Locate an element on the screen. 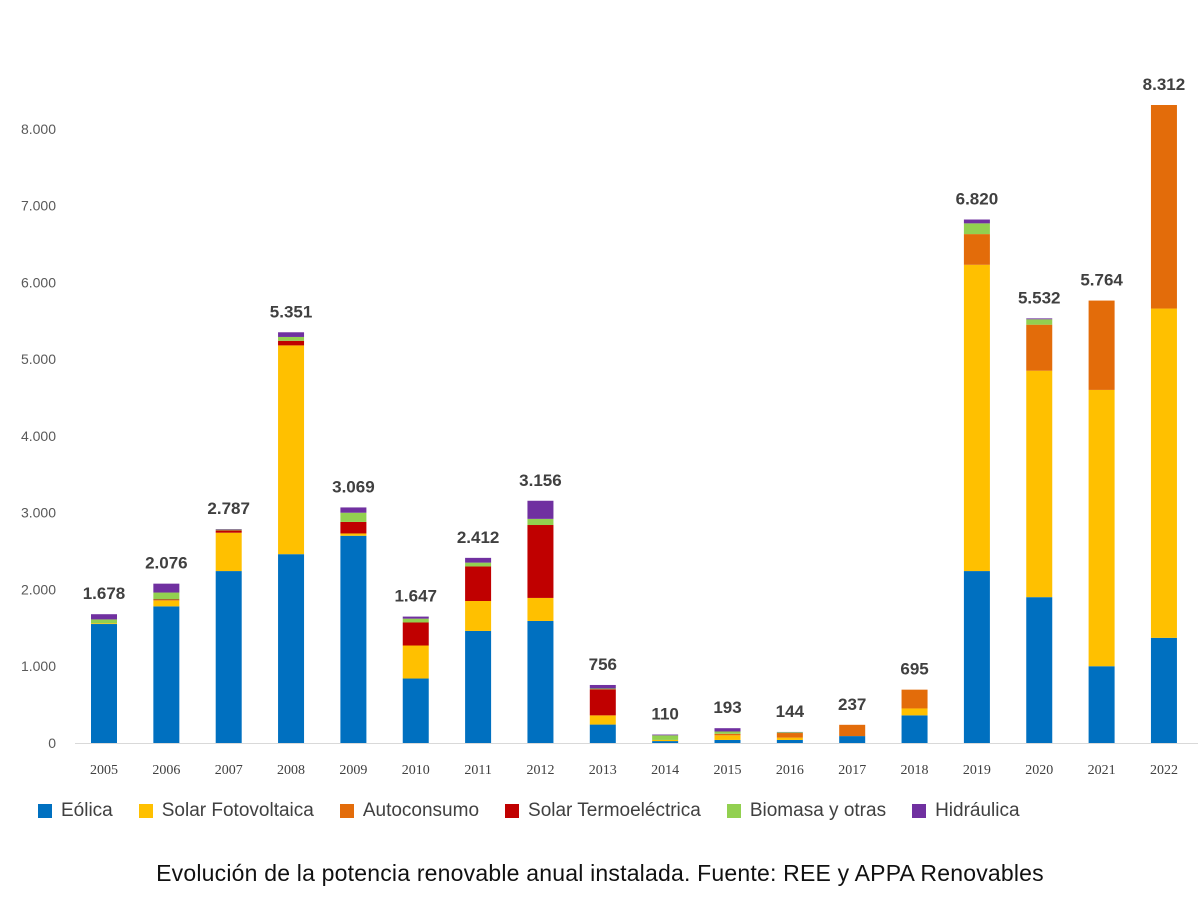 The width and height of the screenshot is (1200, 899). x-tick-label: 2008 is located at coordinates (291, 770).